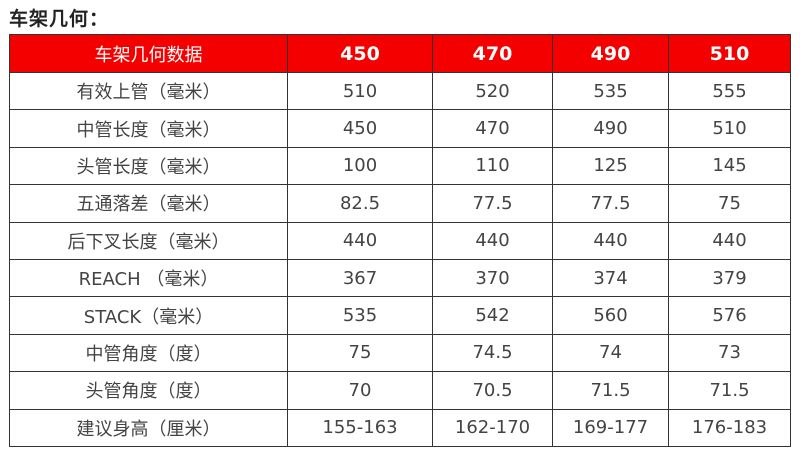 The width and height of the screenshot is (800, 460). Describe the element at coordinates (148, 390) in the screenshot. I see `row-label: 头管角度（度）` at that location.